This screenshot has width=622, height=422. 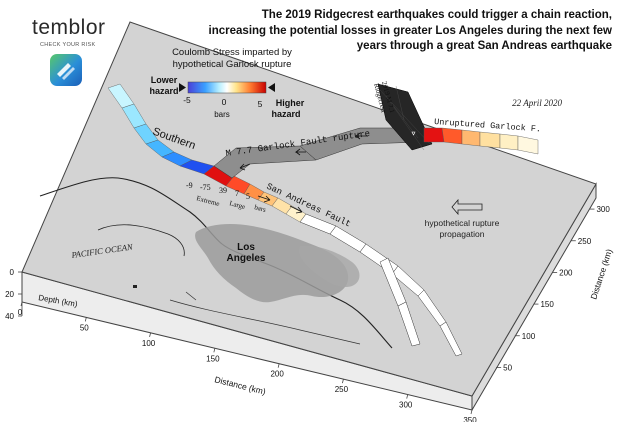 I want to click on legend-title-line2: hypothetical Garlock rupture, so click(x=232, y=64).